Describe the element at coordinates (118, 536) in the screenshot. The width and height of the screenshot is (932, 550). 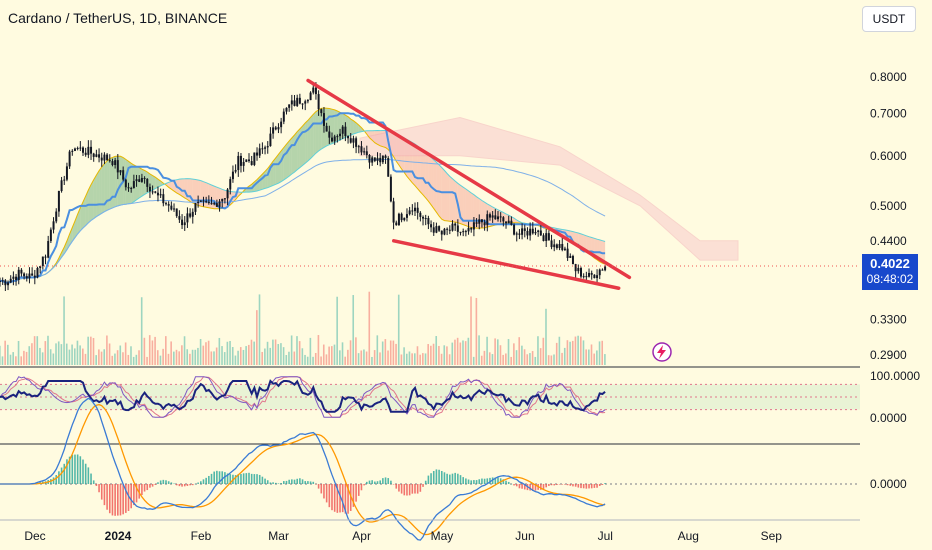
I see `time-tick-label: 2024` at that location.